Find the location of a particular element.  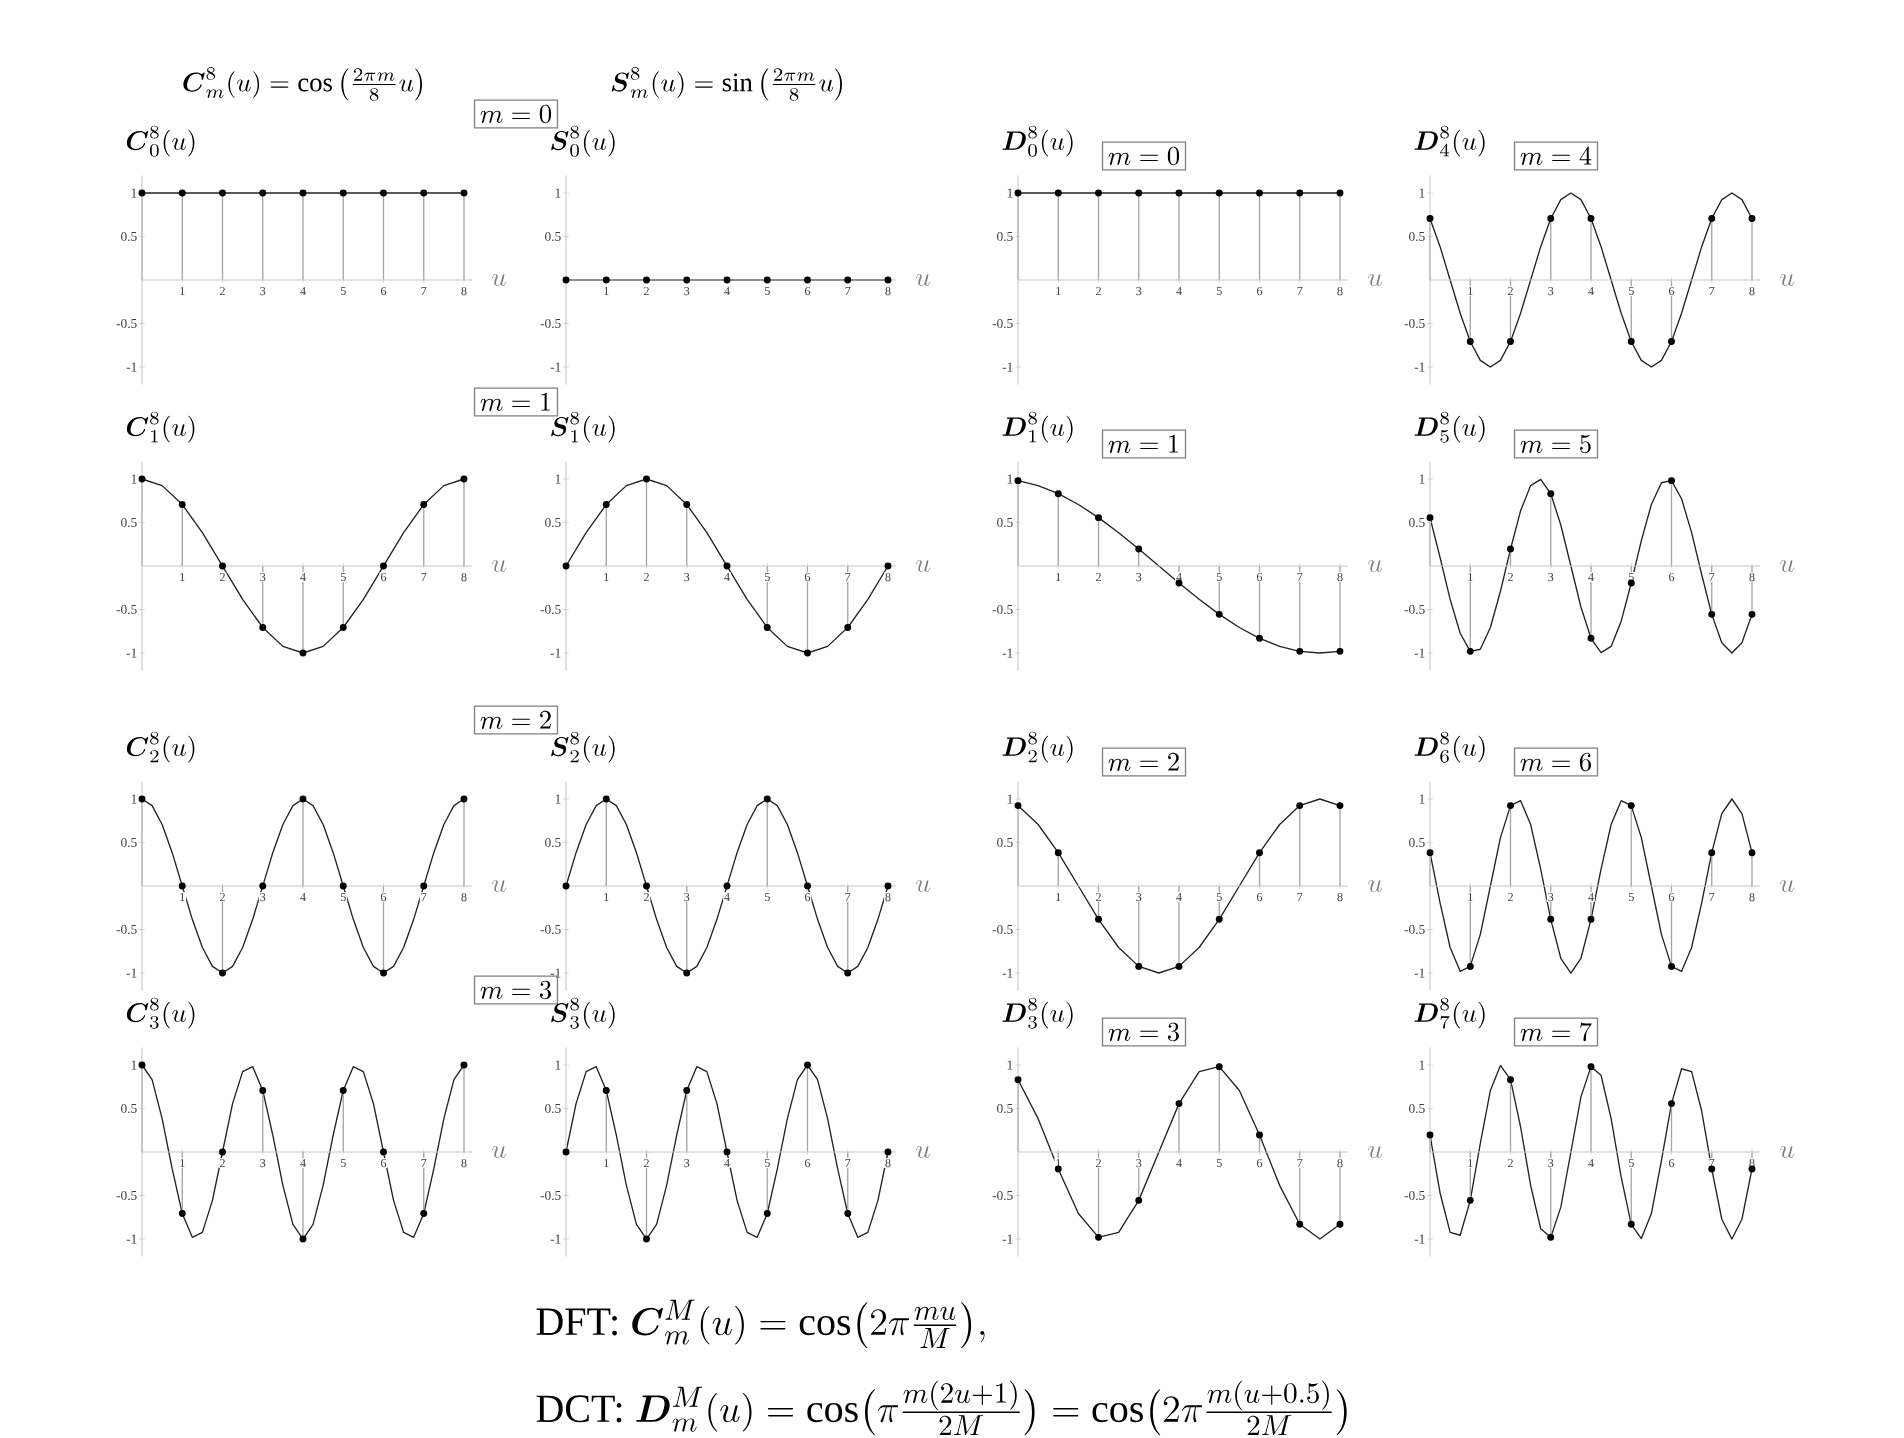

text: $m=3$ is located at coordinates (1144, 1032).